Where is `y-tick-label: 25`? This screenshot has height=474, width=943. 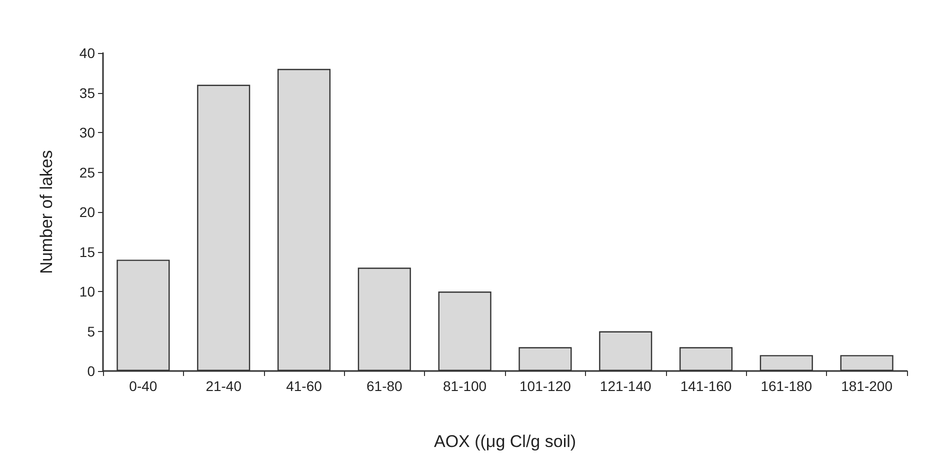 y-tick-label: 25 is located at coordinates (87, 172).